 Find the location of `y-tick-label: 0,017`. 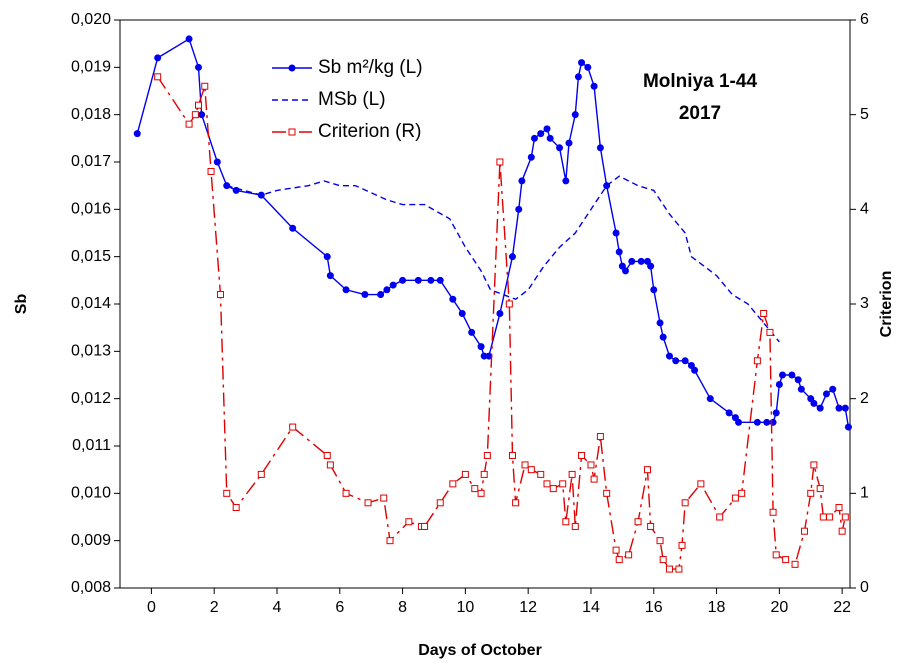

y-tick-label: 0,017 is located at coordinates (91, 161).